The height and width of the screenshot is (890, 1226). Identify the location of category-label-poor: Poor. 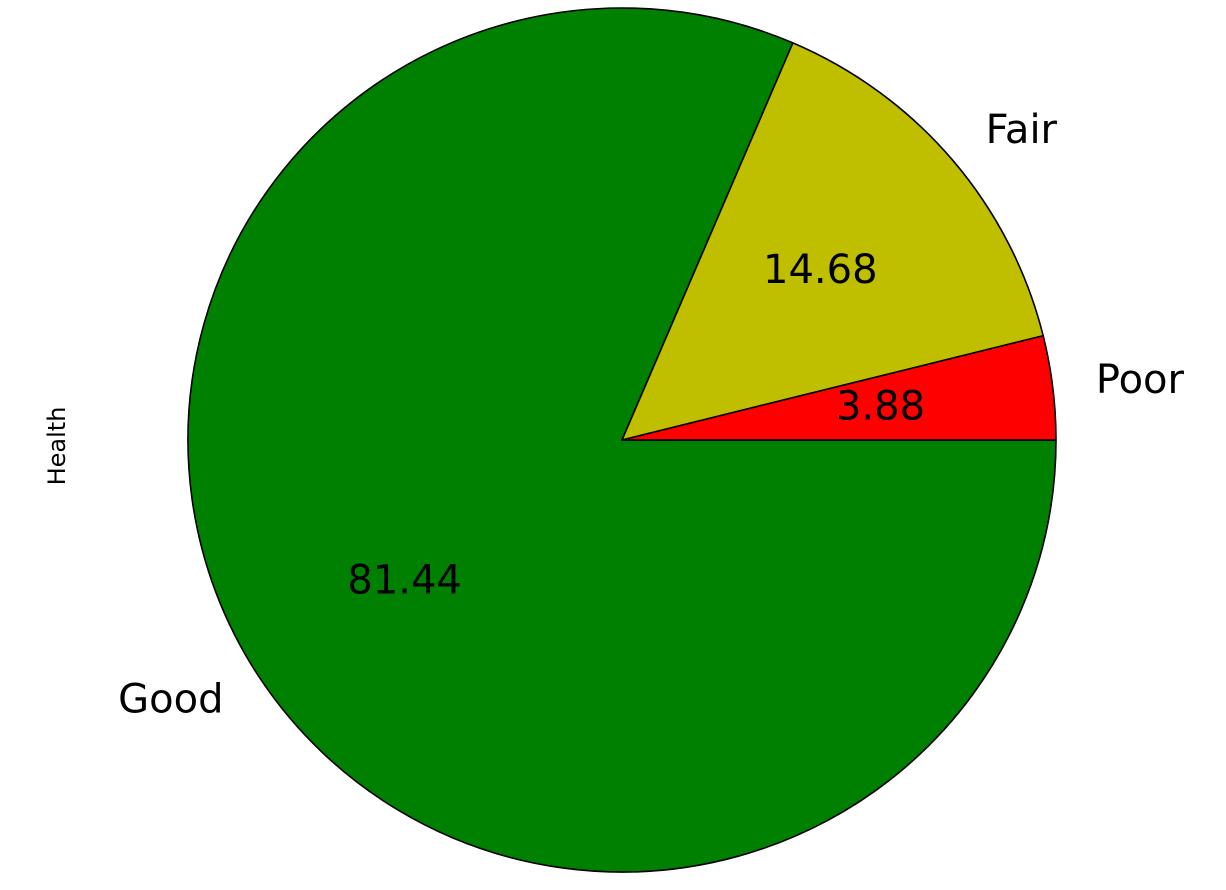
(1140, 380).